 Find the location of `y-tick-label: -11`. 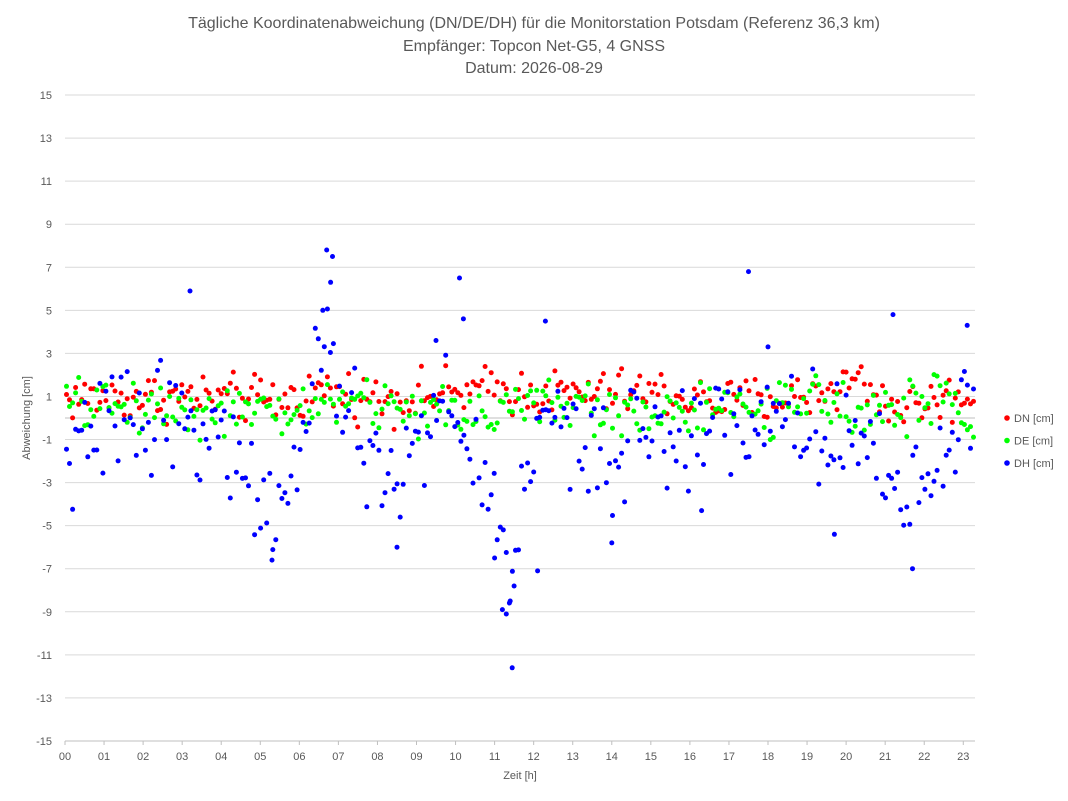

y-tick-label: -11 is located at coordinates (44, 656).